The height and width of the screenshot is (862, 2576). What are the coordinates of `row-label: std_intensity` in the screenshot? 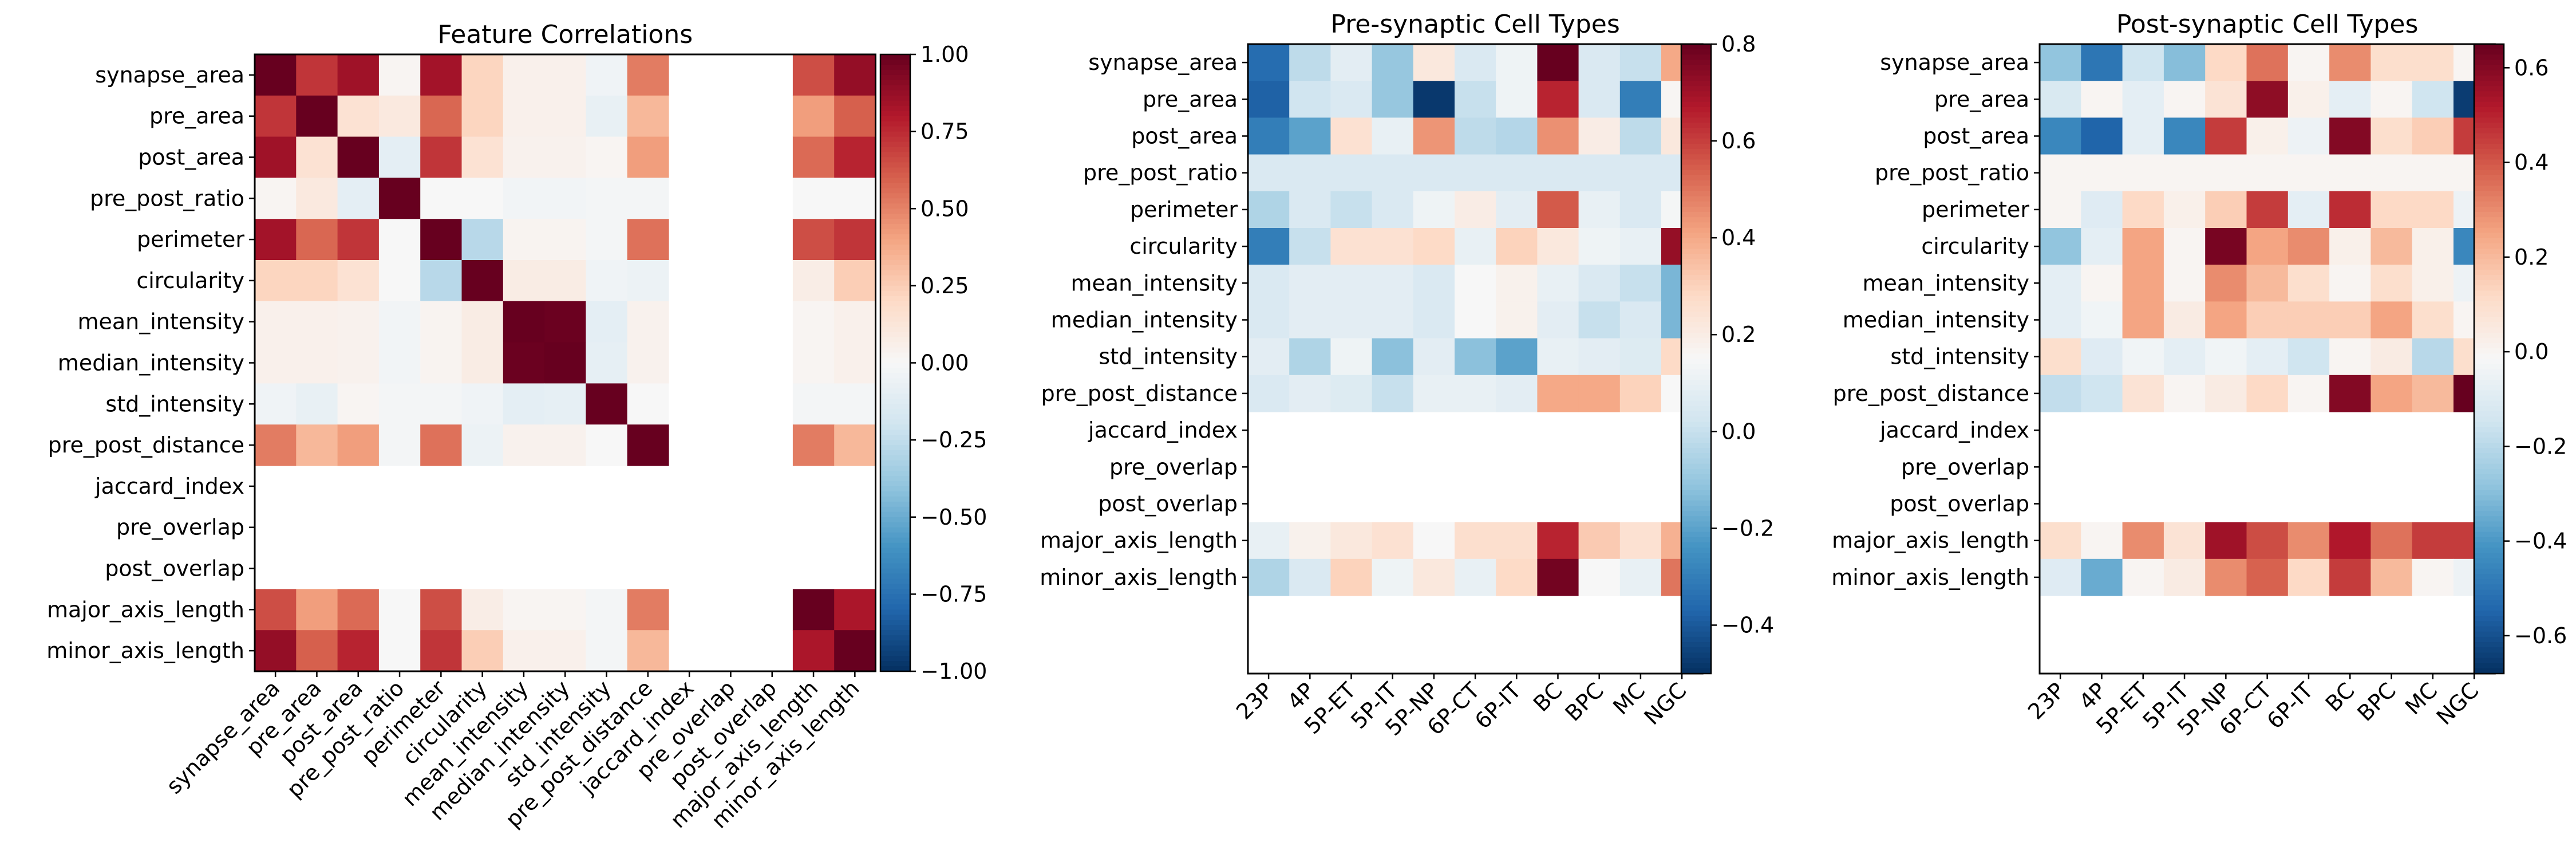 It's located at (1168, 357).